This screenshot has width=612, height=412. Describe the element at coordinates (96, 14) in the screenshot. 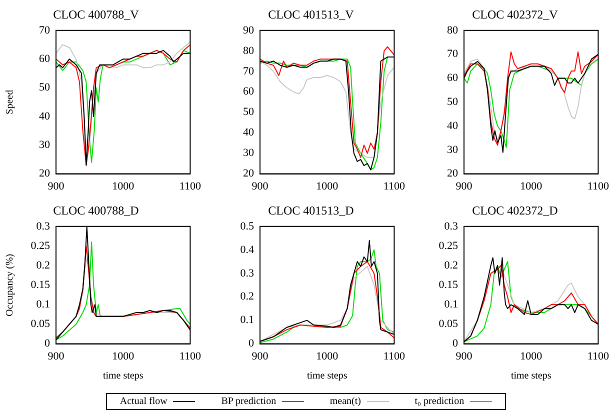

I see `chart-title: CLOC 400788_V` at that location.